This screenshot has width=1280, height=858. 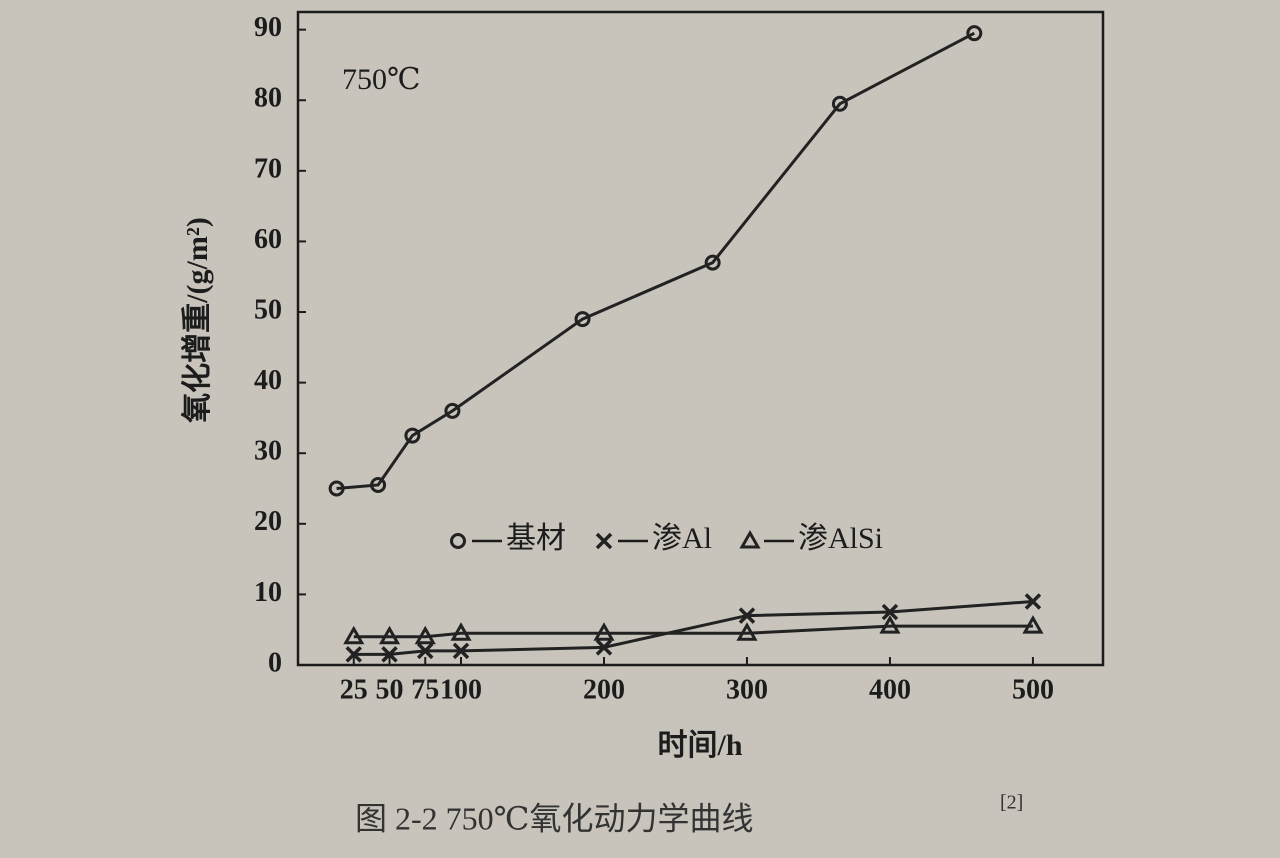 I want to click on x-tick-label: 50, so click(x=390, y=689).